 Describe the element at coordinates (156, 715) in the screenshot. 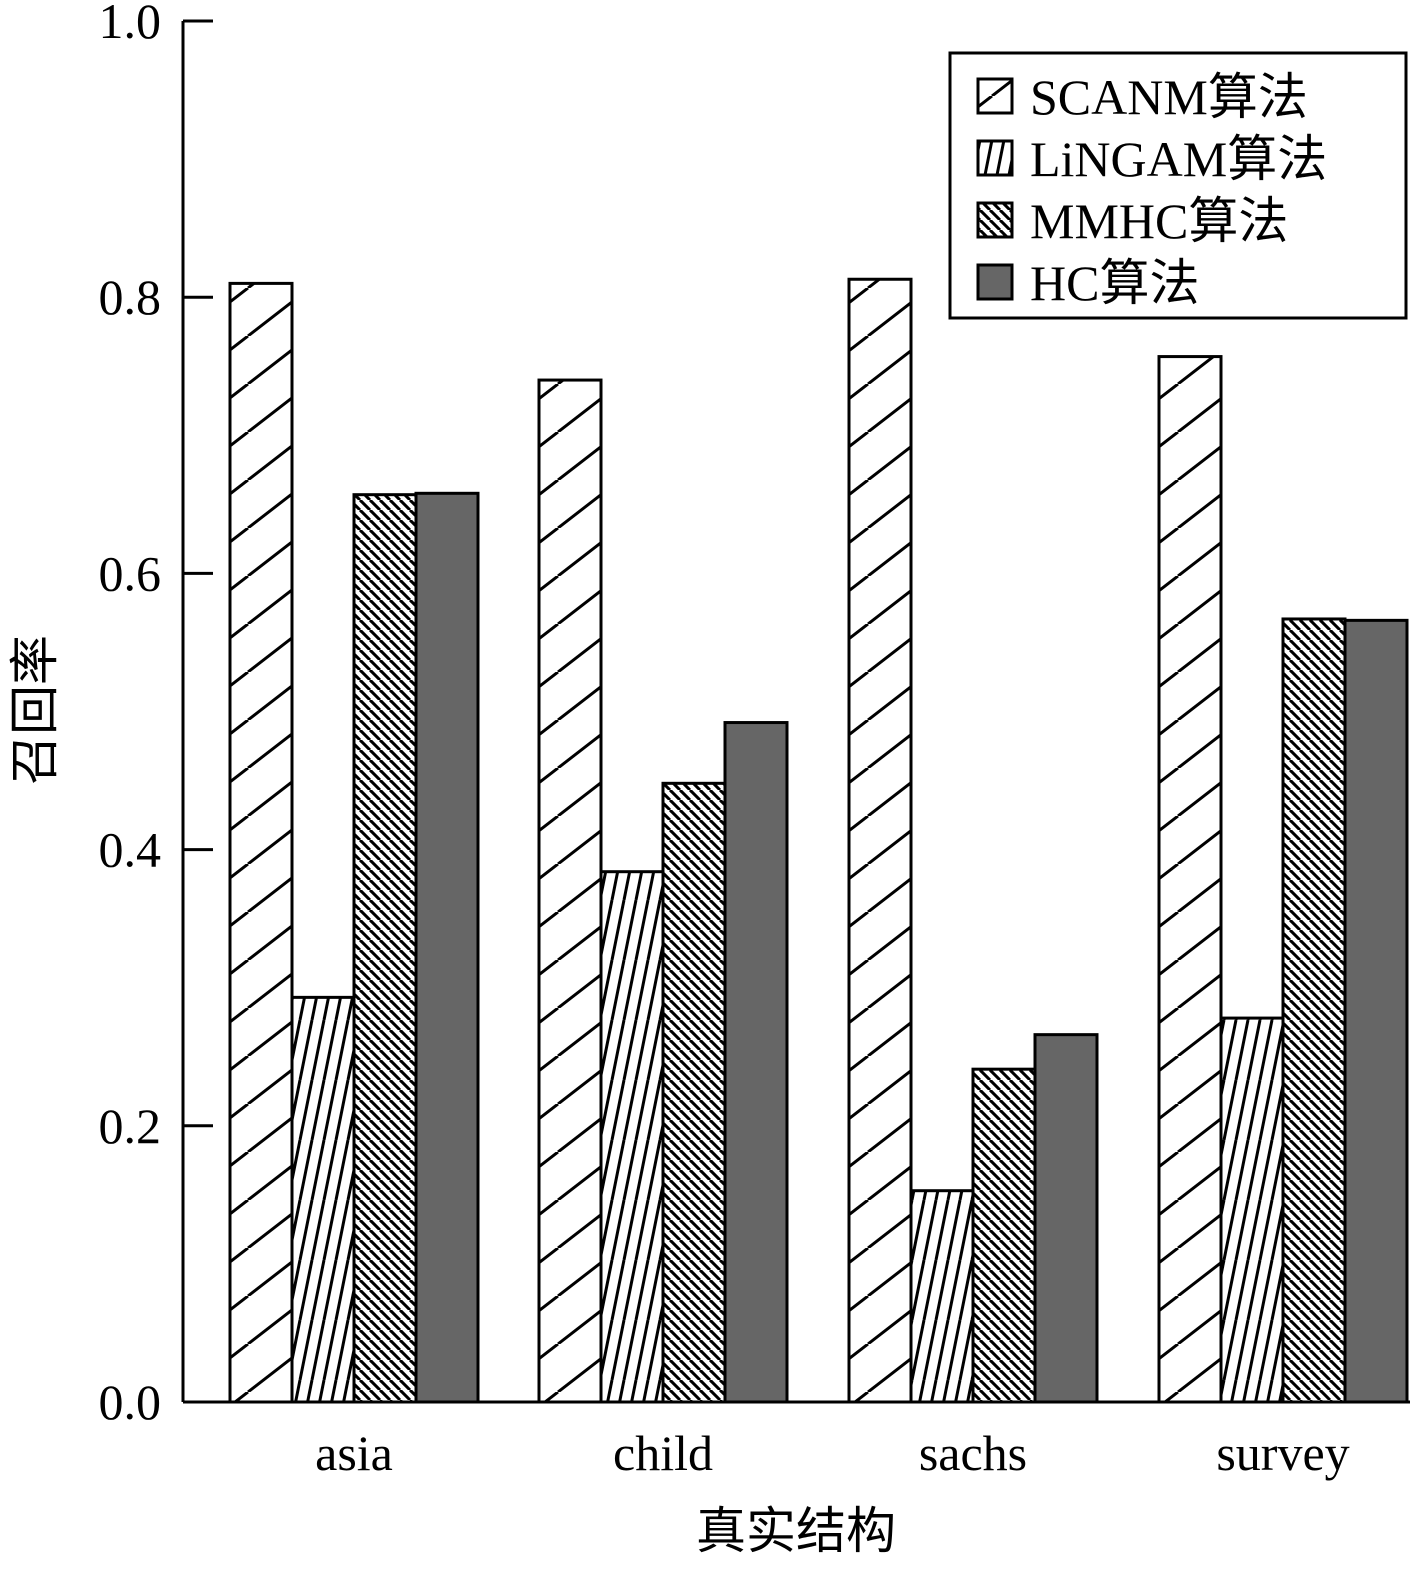

I see `y-ticks: 0.0 0.2 0.4 0.6 0.8 1.0` at that location.